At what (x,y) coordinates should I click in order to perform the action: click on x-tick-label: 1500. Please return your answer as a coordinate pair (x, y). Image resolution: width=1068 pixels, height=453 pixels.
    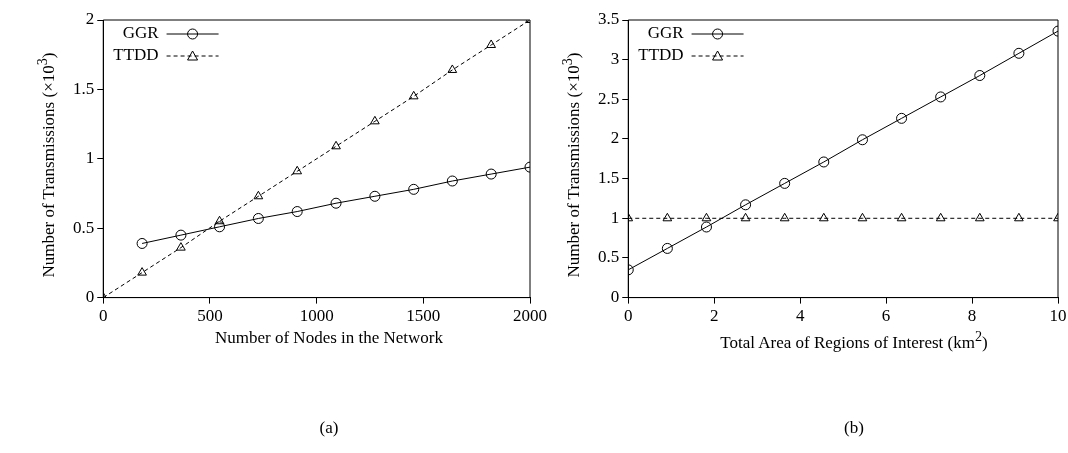
    Looking at the image, I should click on (423, 316).